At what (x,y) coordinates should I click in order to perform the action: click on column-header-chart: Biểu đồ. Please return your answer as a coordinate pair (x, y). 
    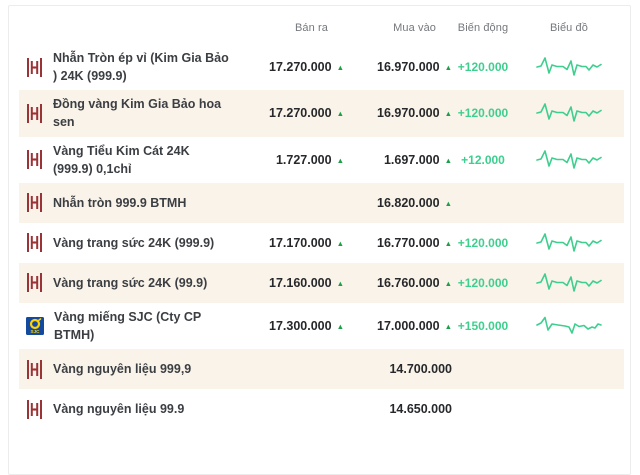
    Looking at the image, I should click on (568, 28).